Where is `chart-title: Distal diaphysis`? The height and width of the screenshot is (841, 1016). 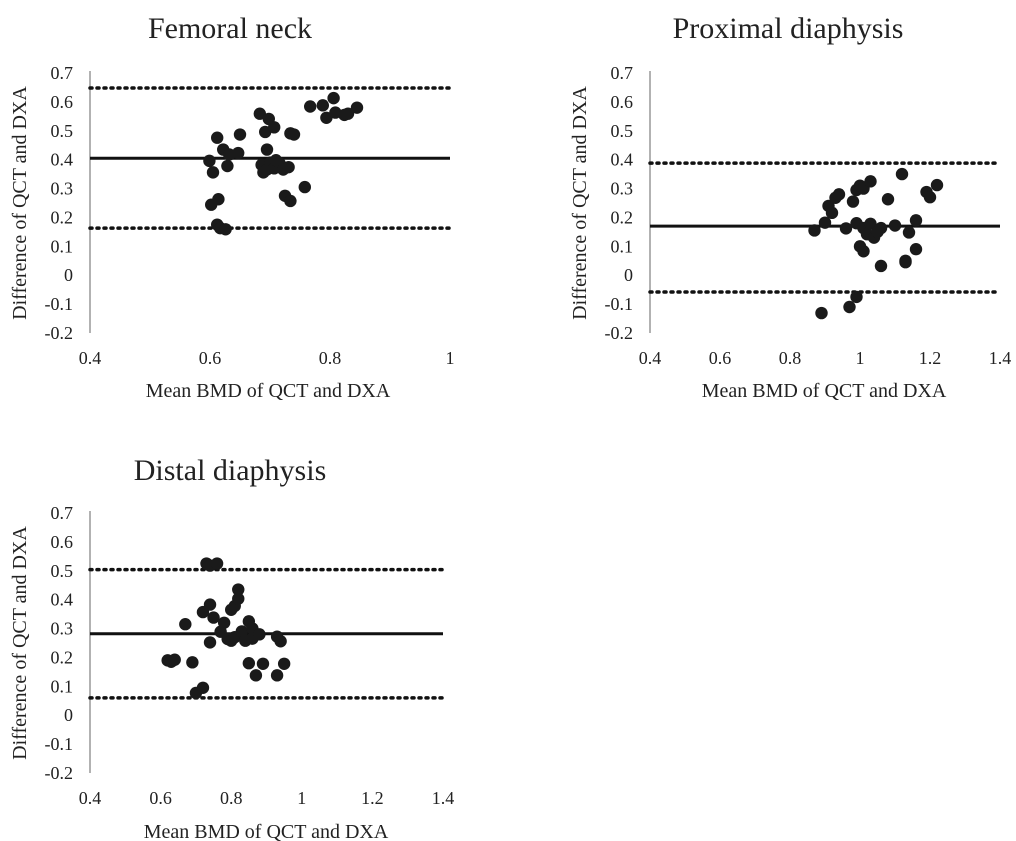 chart-title: Distal diaphysis is located at coordinates (230, 470).